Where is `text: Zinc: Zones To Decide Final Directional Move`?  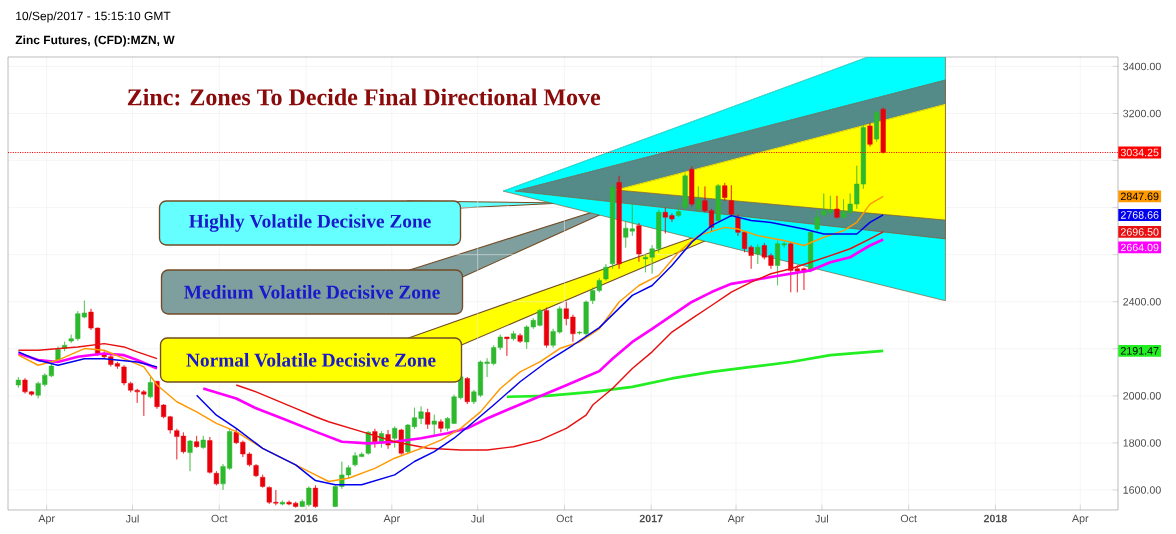 text: Zinc: Zones To Decide Final Directional Move is located at coordinates (364, 97).